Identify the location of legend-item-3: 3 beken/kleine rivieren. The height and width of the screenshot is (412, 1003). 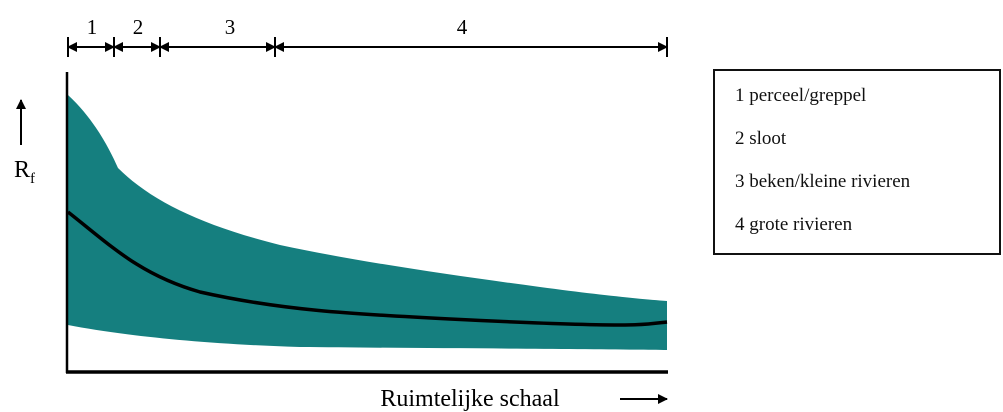
(823, 181).